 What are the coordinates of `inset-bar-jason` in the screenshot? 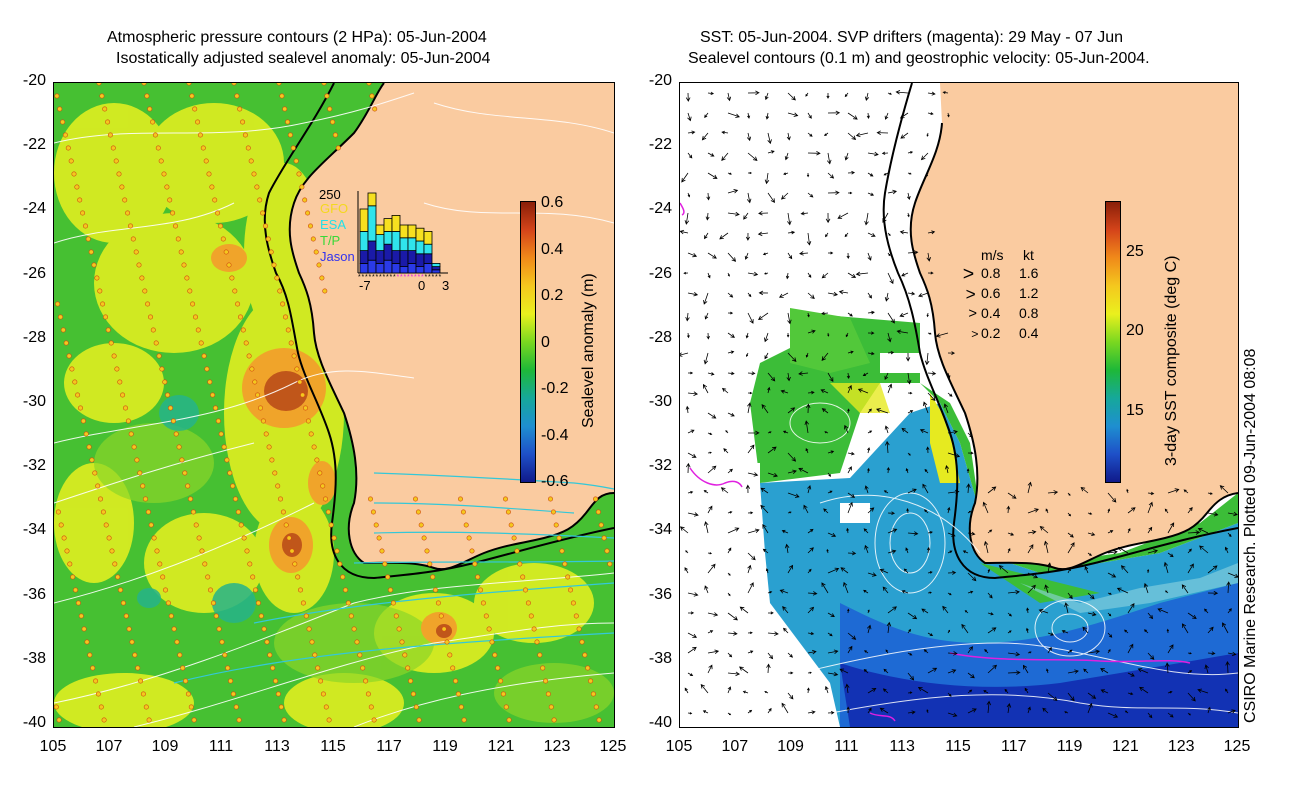 It's located at (380, 268).